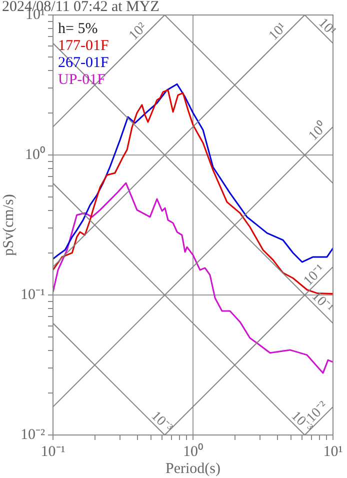  I want to click on x-tick-label: 10⁻¹, so click(53, 452).